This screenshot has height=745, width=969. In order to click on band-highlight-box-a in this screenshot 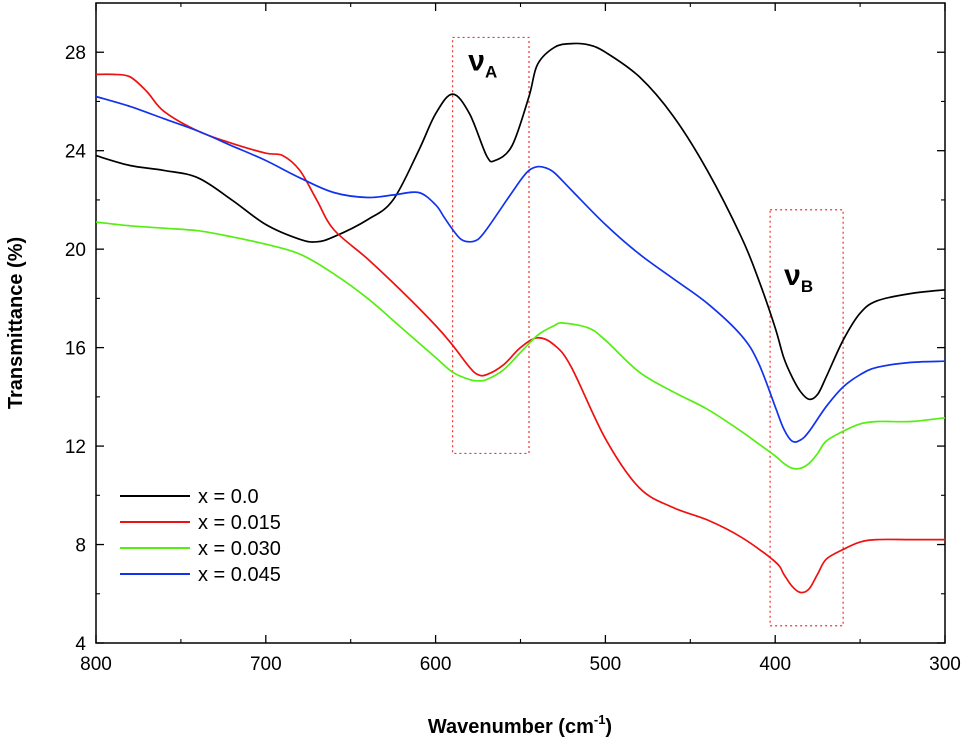, I will do `click(490, 245)`.